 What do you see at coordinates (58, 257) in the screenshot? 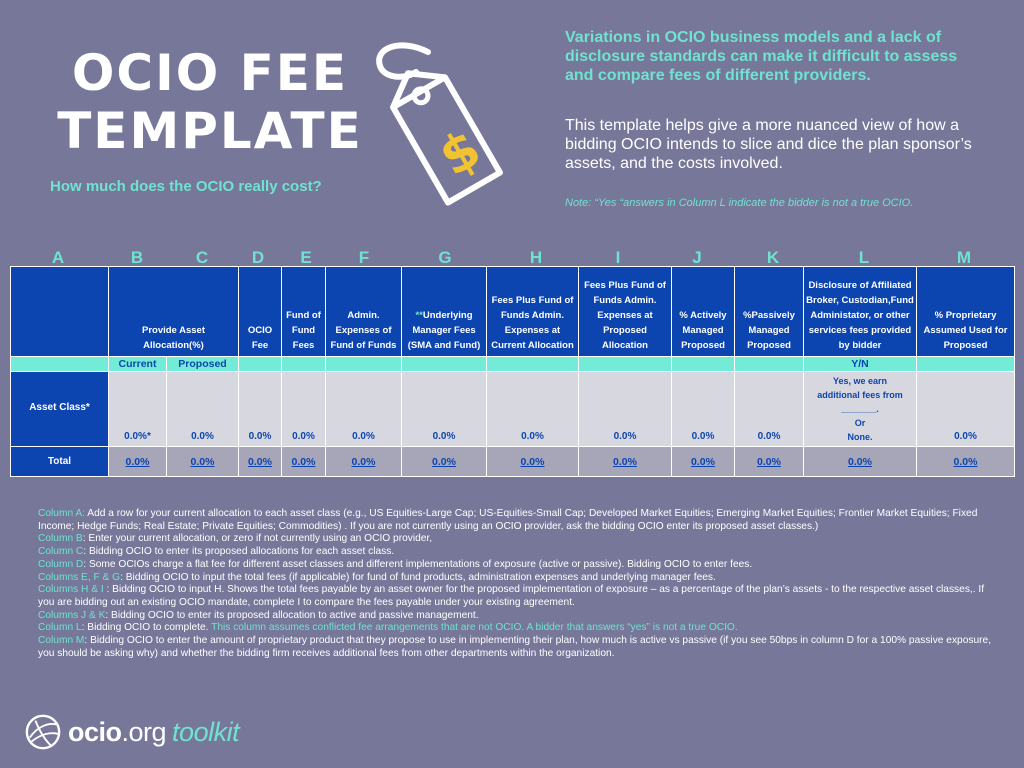
I see `col-letter-a: A` at bounding box center [58, 257].